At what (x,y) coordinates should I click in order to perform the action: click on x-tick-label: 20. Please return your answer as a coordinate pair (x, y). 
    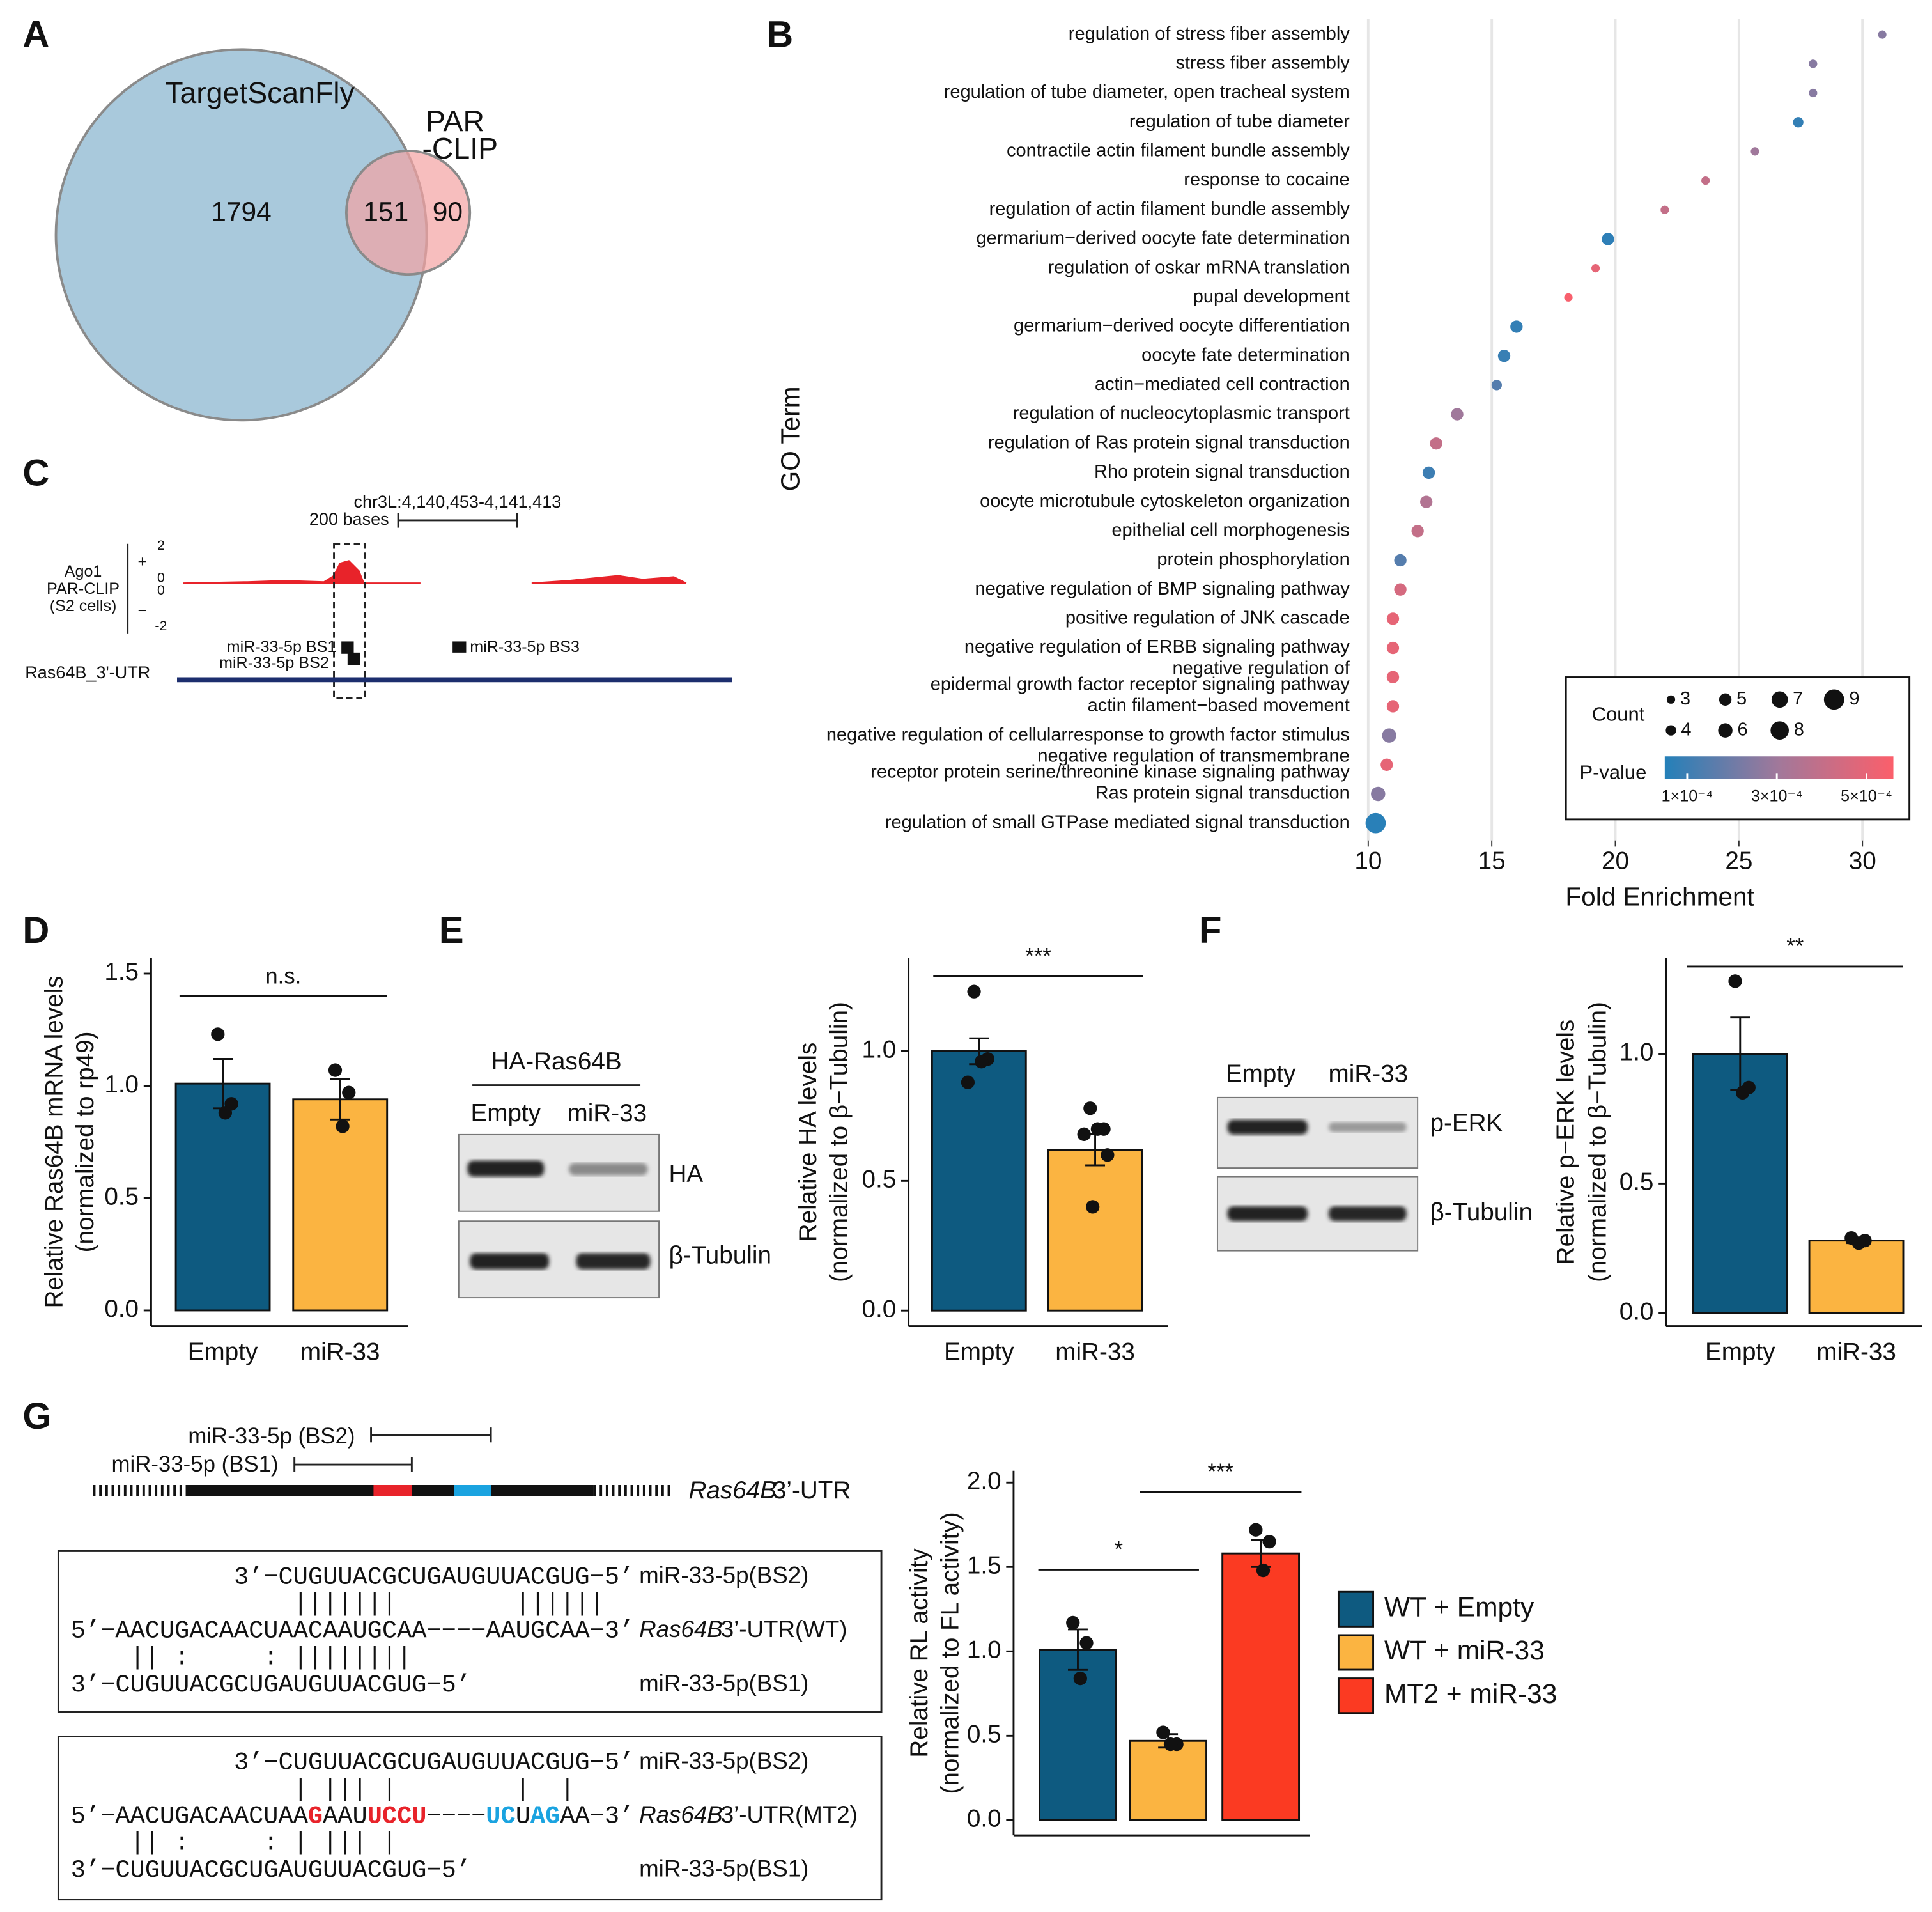
    Looking at the image, I should click on (1616, 862).